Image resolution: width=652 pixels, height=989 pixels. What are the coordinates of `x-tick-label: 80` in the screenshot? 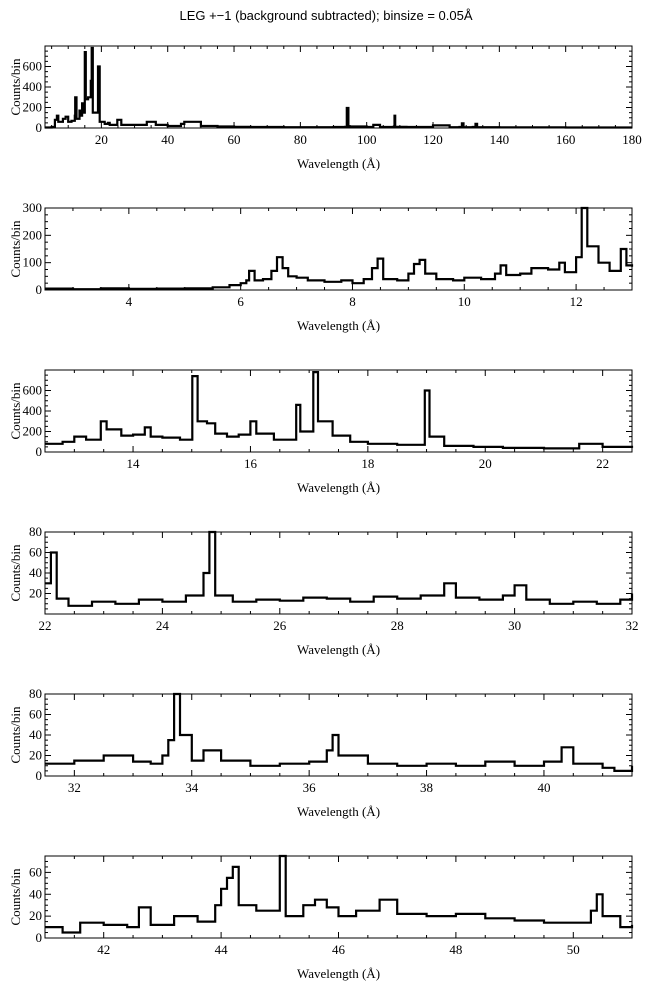 It's located at (300, 139).